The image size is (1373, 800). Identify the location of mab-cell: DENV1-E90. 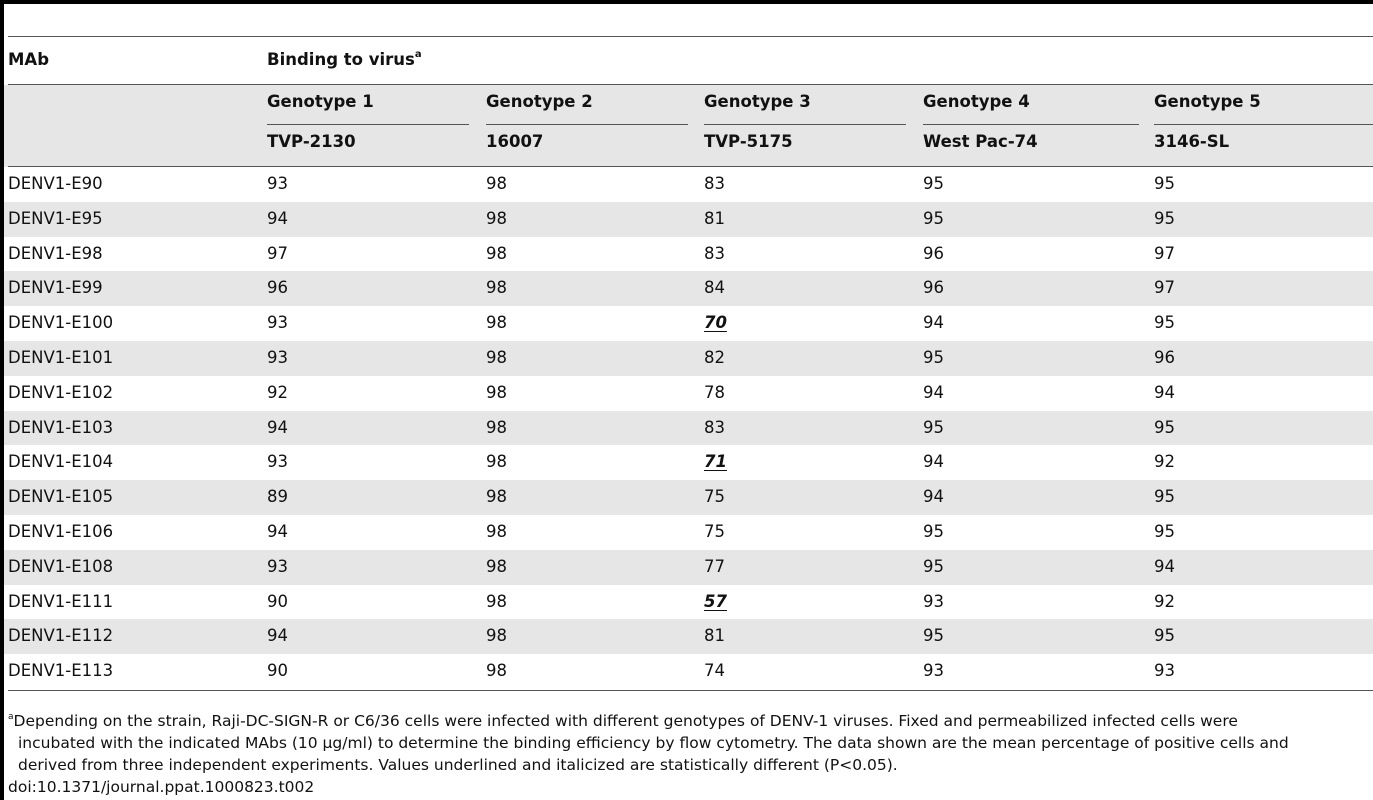
(55, 183).